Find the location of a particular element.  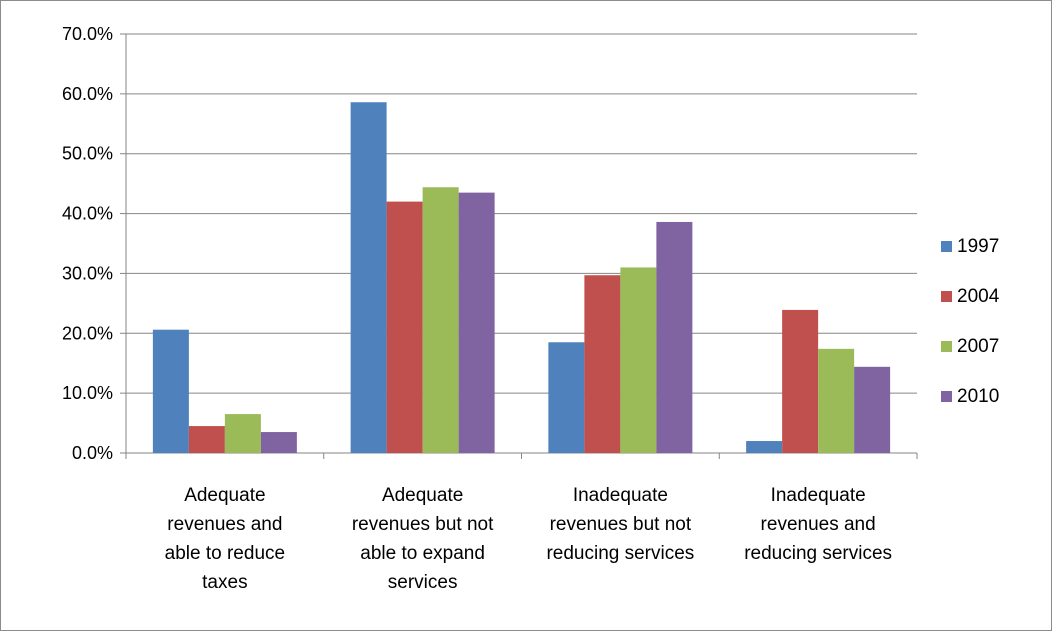

legend-label-2007: 2007 is located at coordinates (978, 346).